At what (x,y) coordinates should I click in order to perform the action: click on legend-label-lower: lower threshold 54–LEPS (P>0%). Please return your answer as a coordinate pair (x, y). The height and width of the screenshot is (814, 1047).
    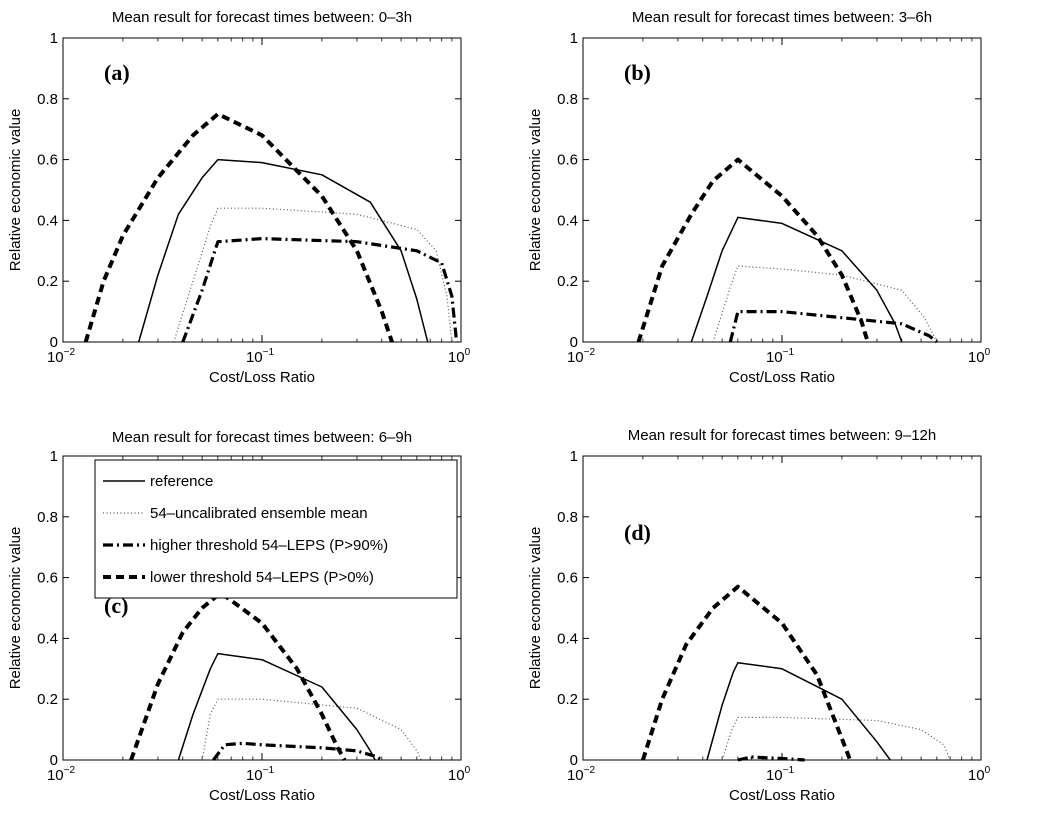
    Looking at the image, I should click on (262, 577).